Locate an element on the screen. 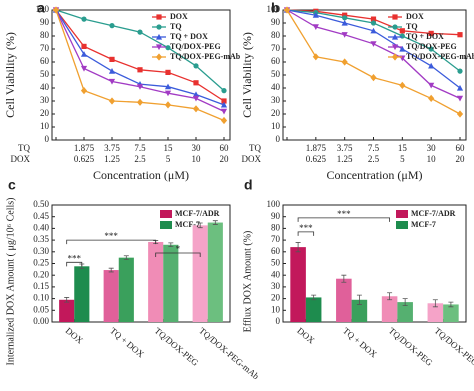  legend-swatch is located at coordinates (402, 214).